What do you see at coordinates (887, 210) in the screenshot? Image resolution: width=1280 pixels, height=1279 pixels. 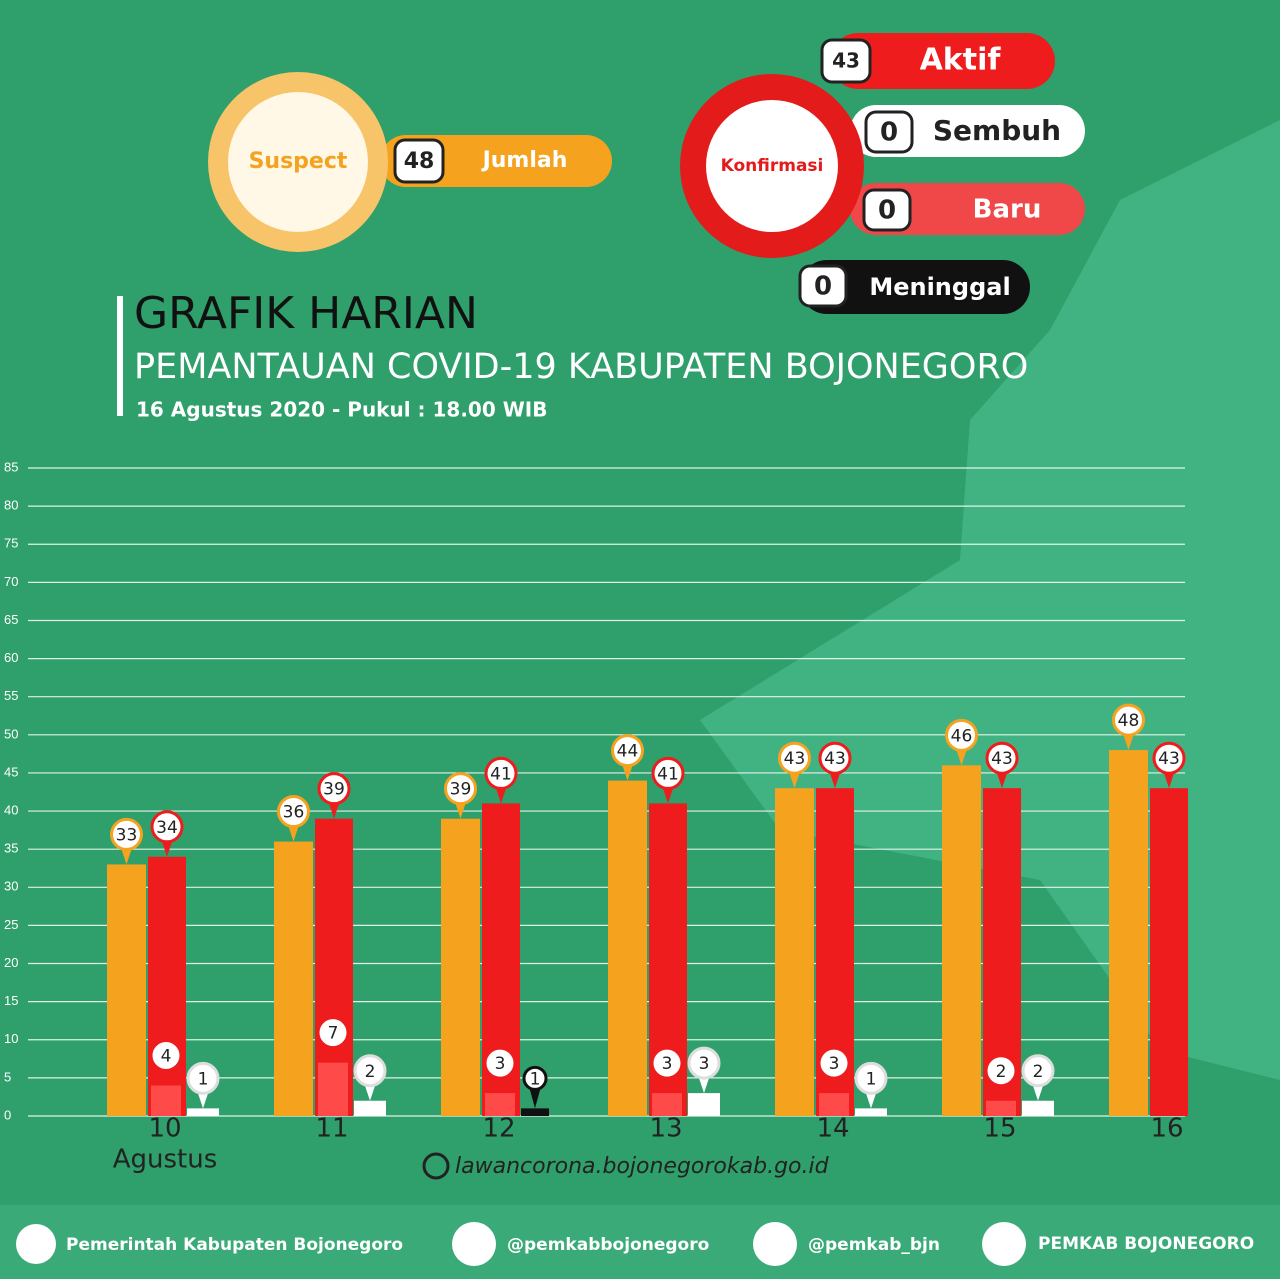 I see `new-badge` at bounding box center [887, 210].